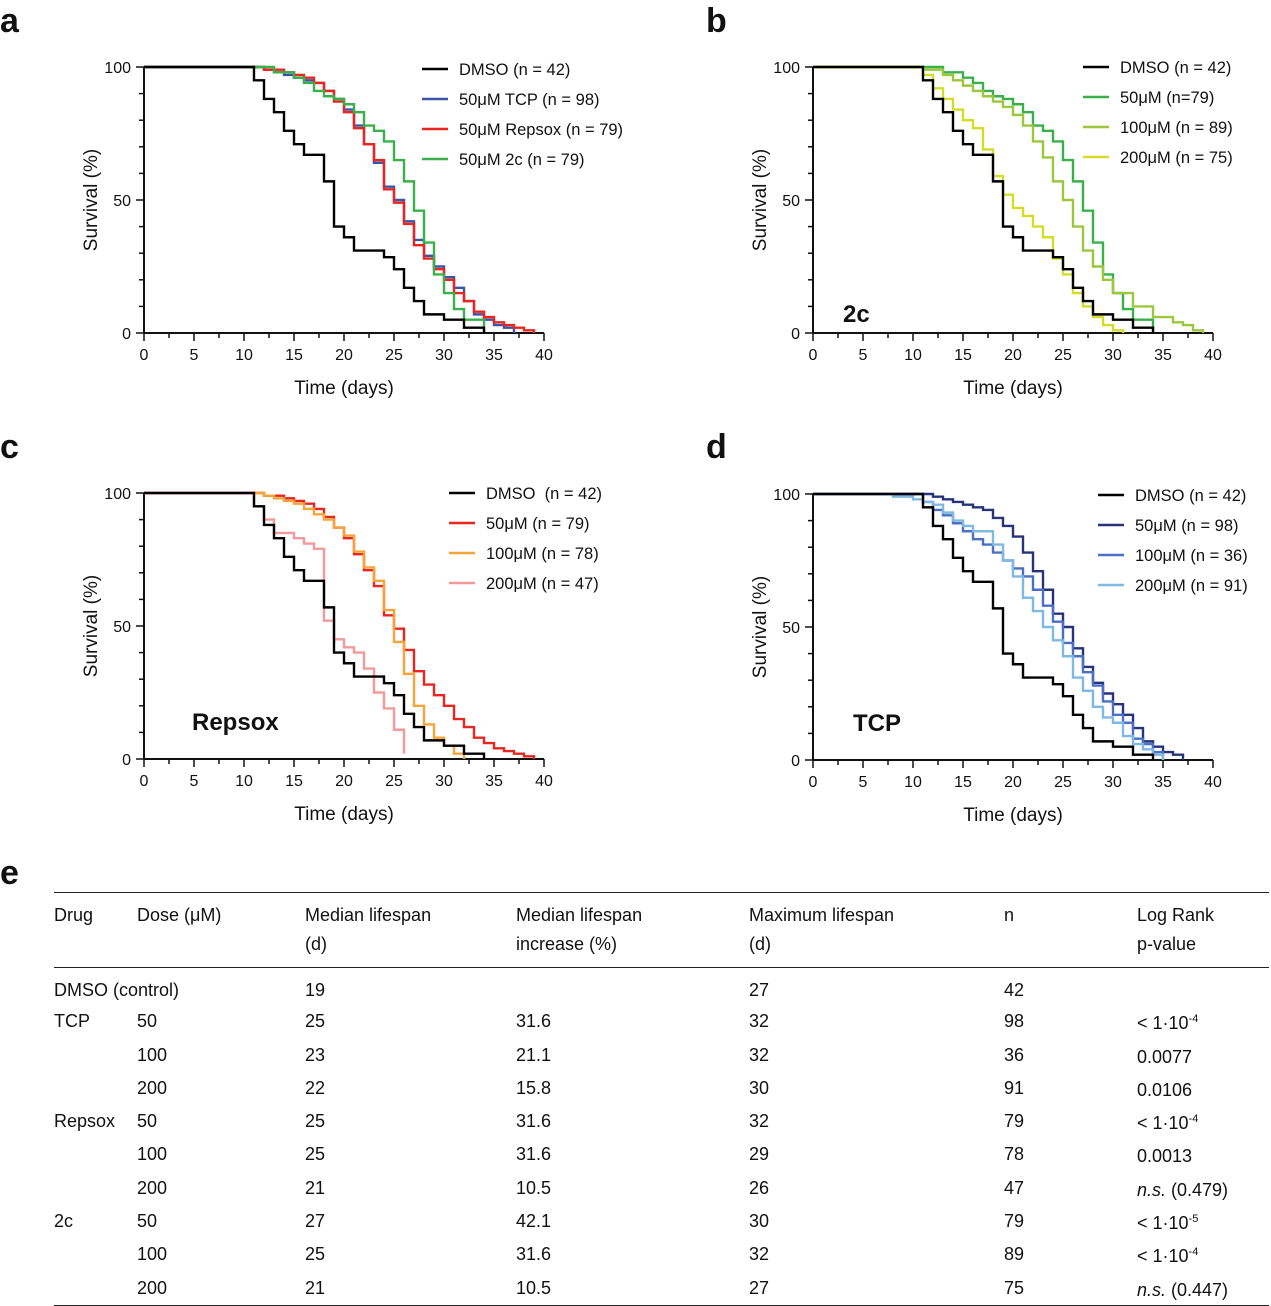 The height and width of the screenshot is (1306, 1271). I want to click on legend-label: 100μM (n = 78), so click(542, 554).